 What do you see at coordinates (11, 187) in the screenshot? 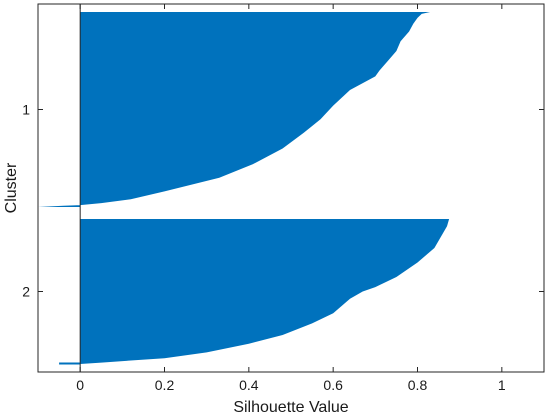
I see `y-axis-label: Cluster` at bounding box center [11, 187].